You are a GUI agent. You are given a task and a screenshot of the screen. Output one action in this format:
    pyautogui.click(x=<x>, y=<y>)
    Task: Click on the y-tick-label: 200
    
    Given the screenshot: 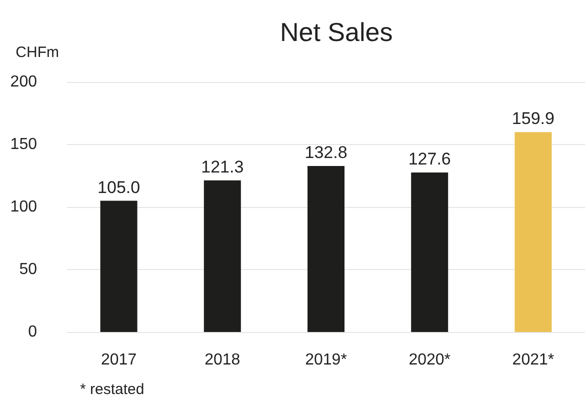 What is the action you would take?
    pyautogui.click(x=24, y=82)
    